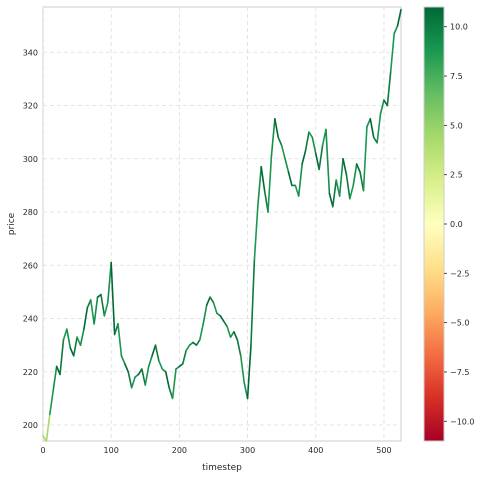  Describe the element at coordinates (434, 224) in the screenshot. I see `colorbar` at that location.